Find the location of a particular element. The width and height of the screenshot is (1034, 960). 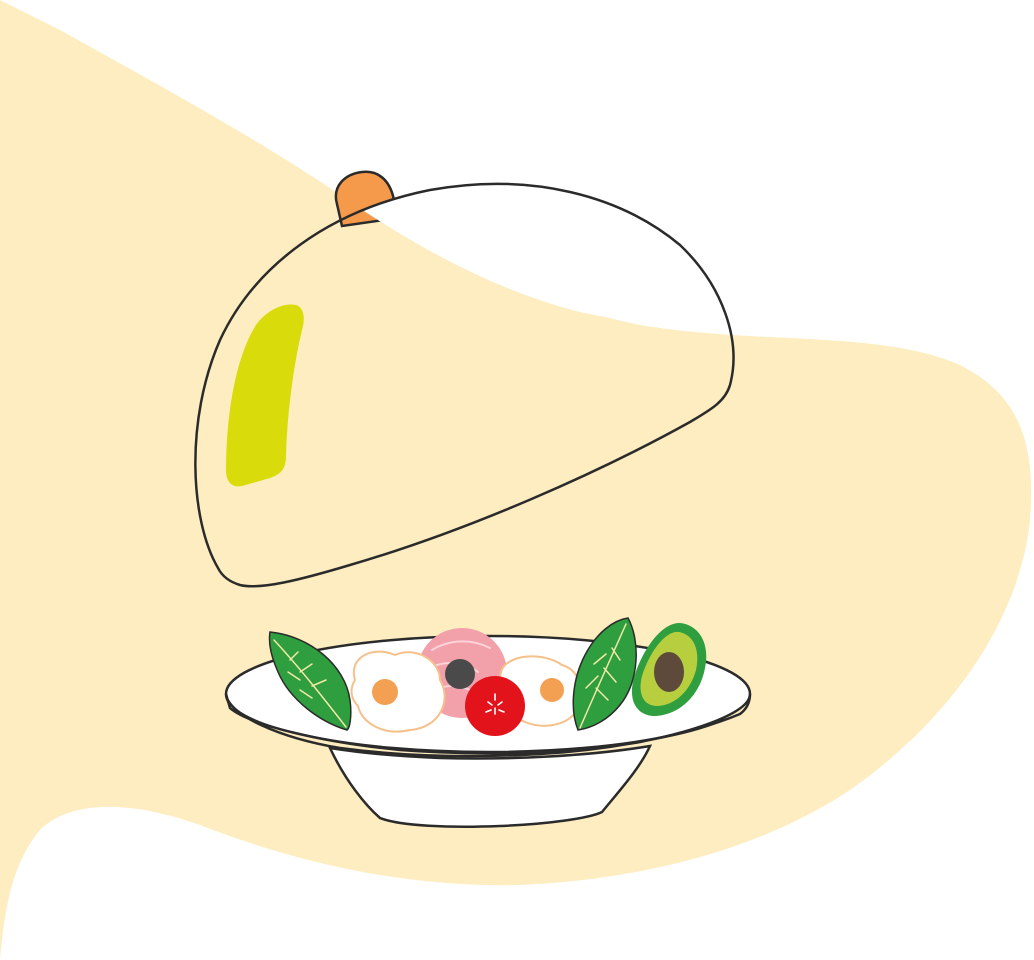

dome-highlight is located at coordinates (265, 395).